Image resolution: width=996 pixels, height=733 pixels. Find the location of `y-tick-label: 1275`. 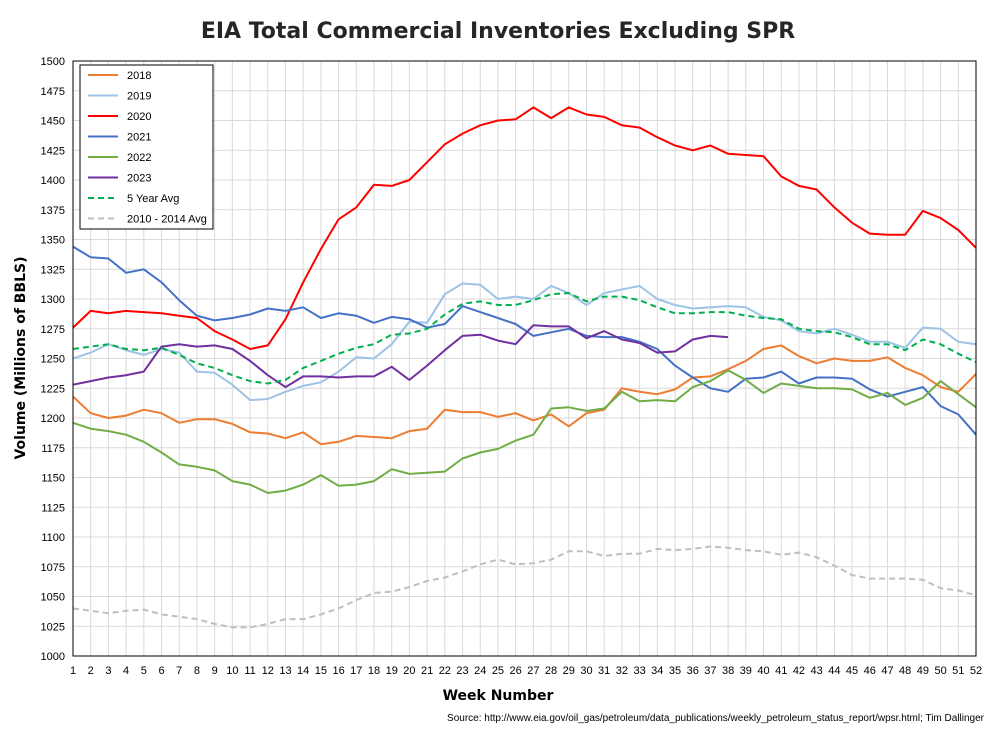

y-tick-label: 1275 is located at coordinates (53, 330).